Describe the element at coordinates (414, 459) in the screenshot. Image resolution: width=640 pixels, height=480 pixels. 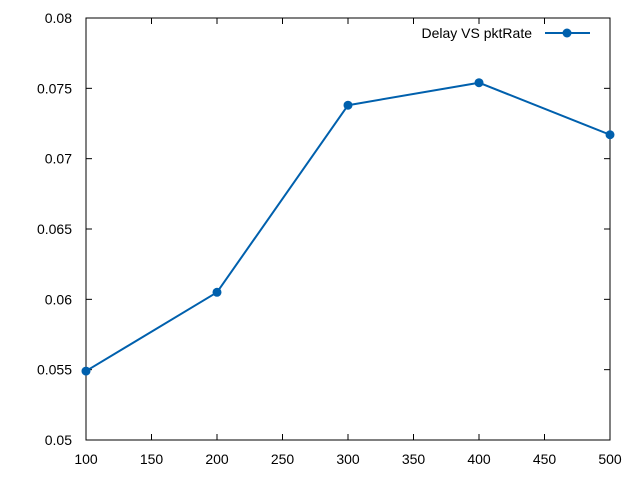
I see `x-tick-label: 350` at that location.